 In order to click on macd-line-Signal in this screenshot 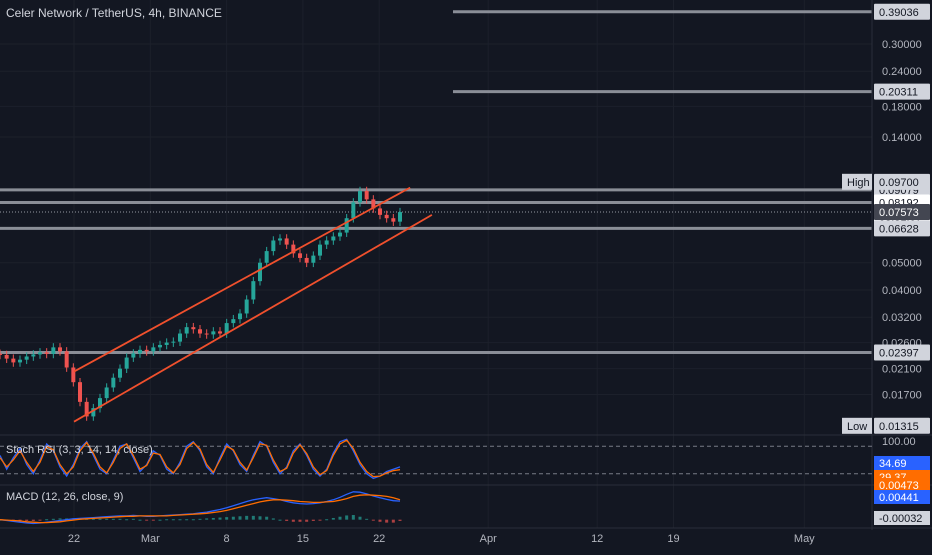, I will do `click(200, 509)`.